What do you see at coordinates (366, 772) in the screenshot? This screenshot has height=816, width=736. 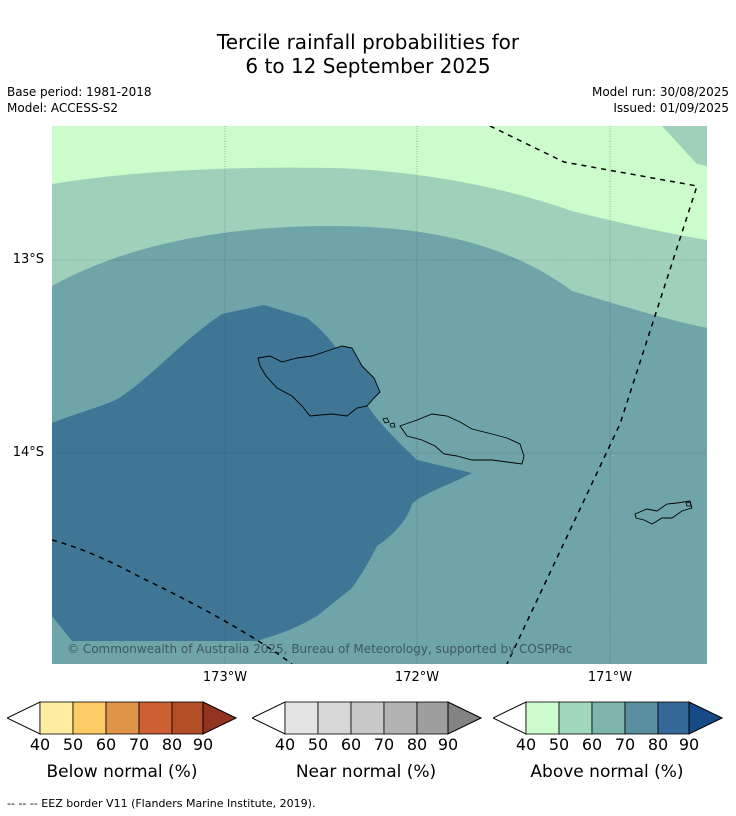 I see `cbar-near-title: Near normal (%)` at bounding box center [366, 772].